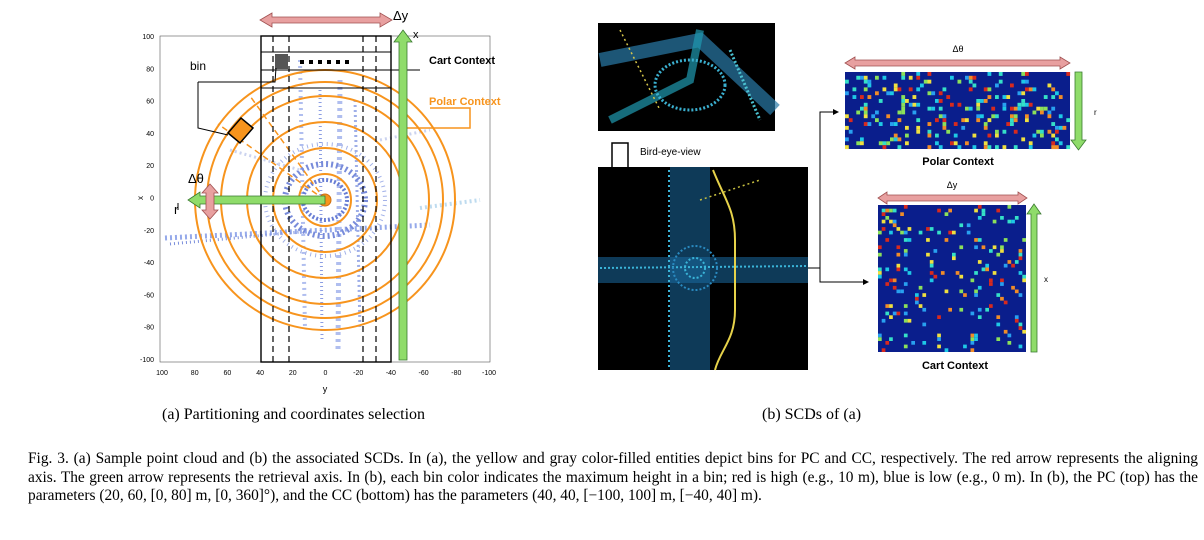 Image resolution: width=1204 pixels, height=540 pixels. I want to click on x-tick-label: 40, so click(260, 373).